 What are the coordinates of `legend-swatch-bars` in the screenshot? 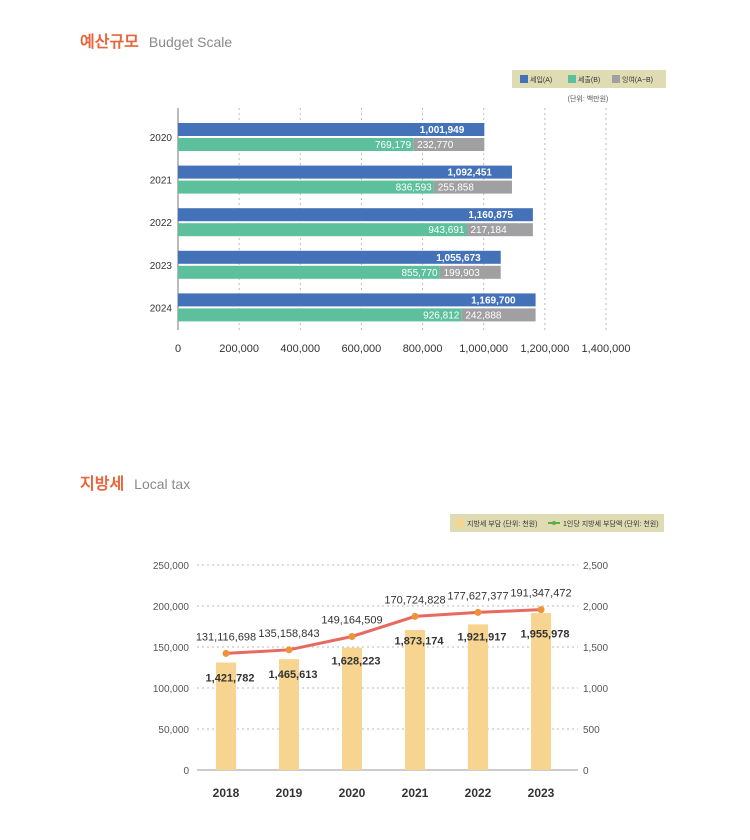 It's located at (460, 523).